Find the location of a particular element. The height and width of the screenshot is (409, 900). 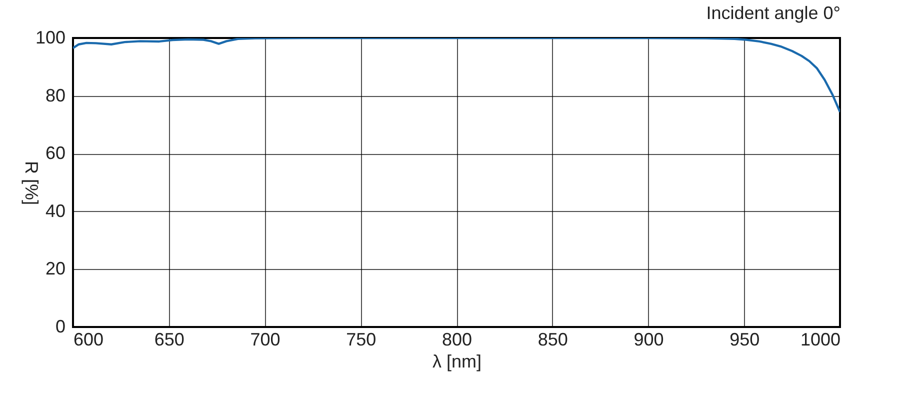

y-tick-label: 40 is located at coordinates (55, 210).